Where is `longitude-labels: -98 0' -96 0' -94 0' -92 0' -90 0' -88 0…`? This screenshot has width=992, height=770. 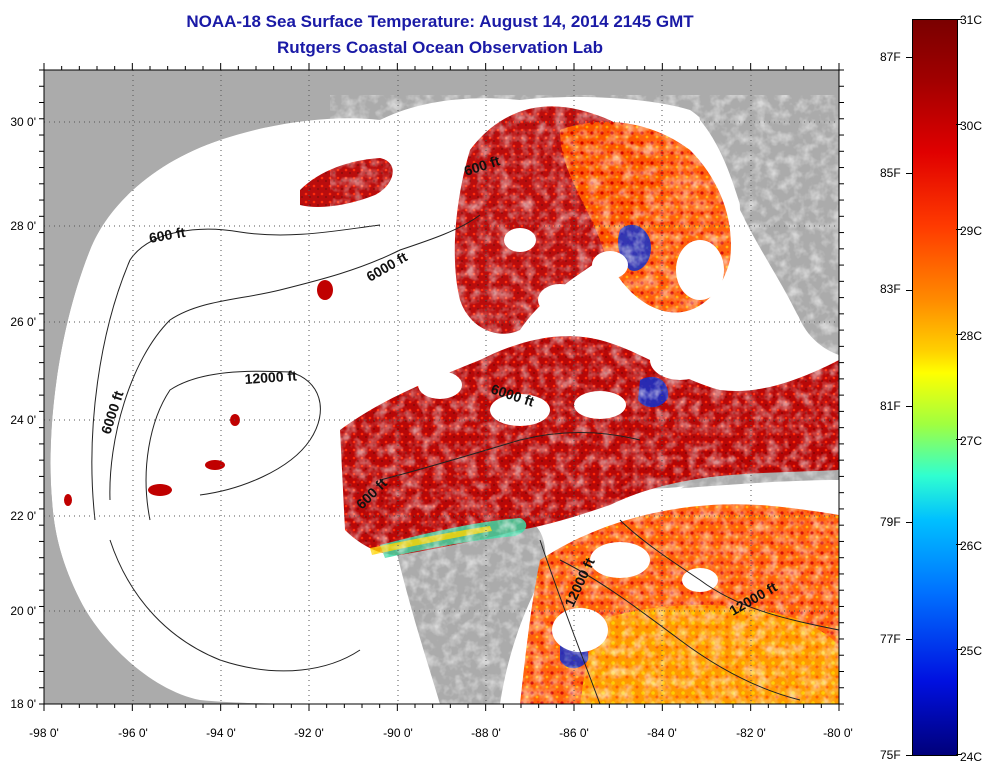
longitude-labels: -98 0' -96 0' -94 0' -92 0' -90 0' -88 0… is located at coordinates (441, 733).